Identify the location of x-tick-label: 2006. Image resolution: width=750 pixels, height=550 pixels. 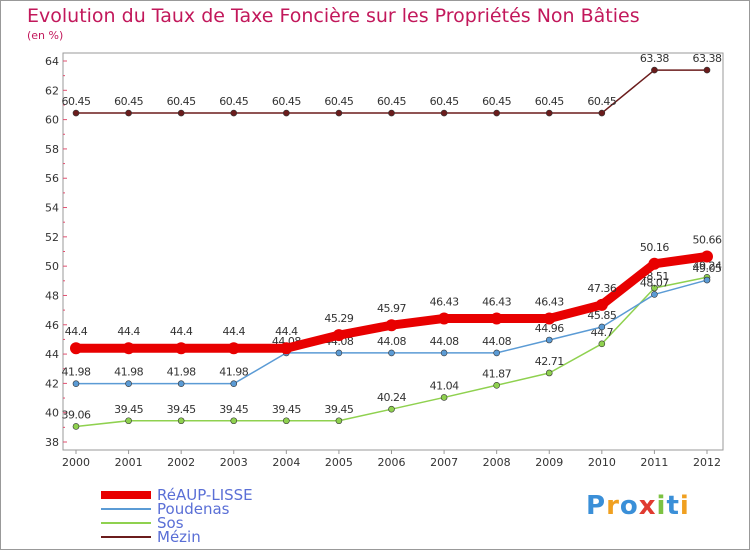
(392, 462).